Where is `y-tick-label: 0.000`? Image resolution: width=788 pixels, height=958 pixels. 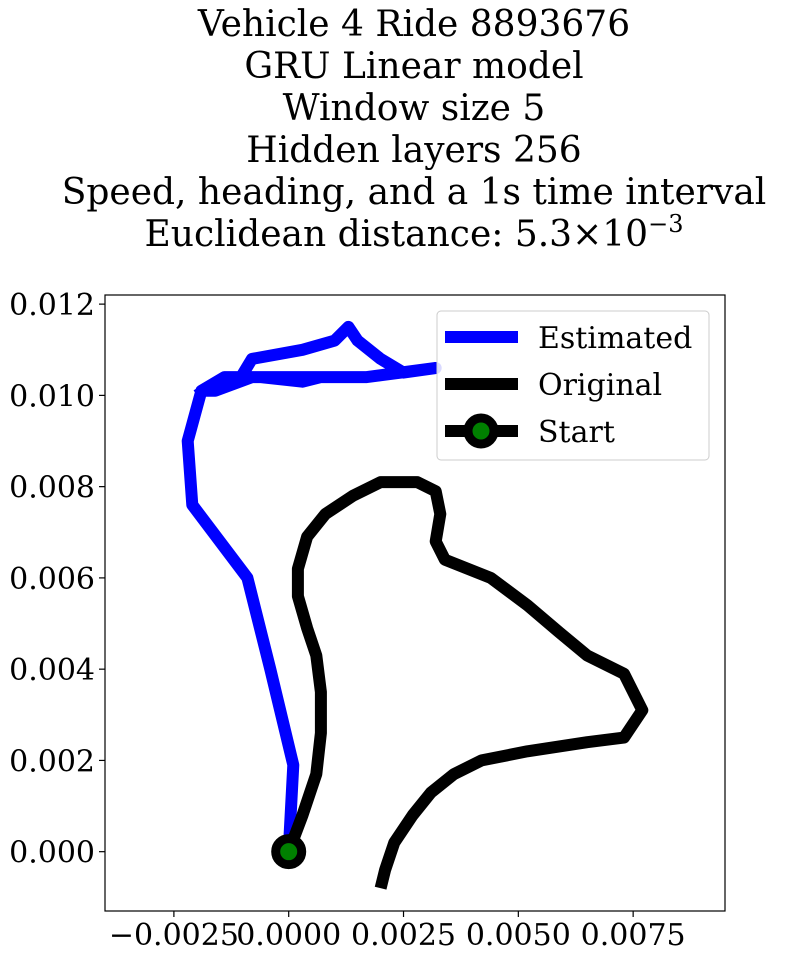 y-tick-label: 0.000 is located at coordinates (52, 853).